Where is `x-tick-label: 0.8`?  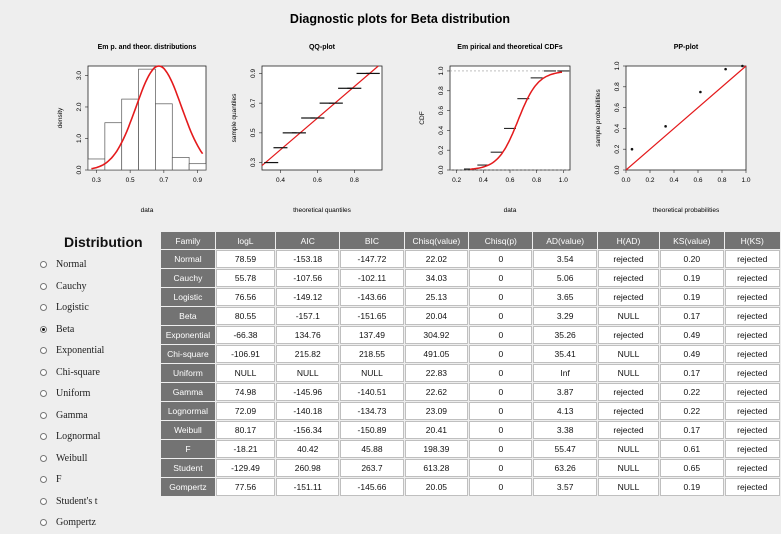 x-tick-label: 0.8 is located at coordinates (354, 180).